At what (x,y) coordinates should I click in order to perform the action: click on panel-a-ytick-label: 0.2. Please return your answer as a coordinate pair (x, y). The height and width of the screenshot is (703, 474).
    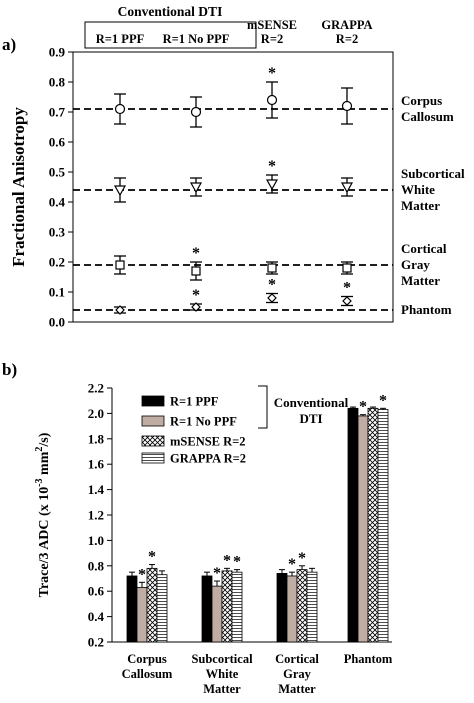
    Looking at the image, I should click on (57, 262).